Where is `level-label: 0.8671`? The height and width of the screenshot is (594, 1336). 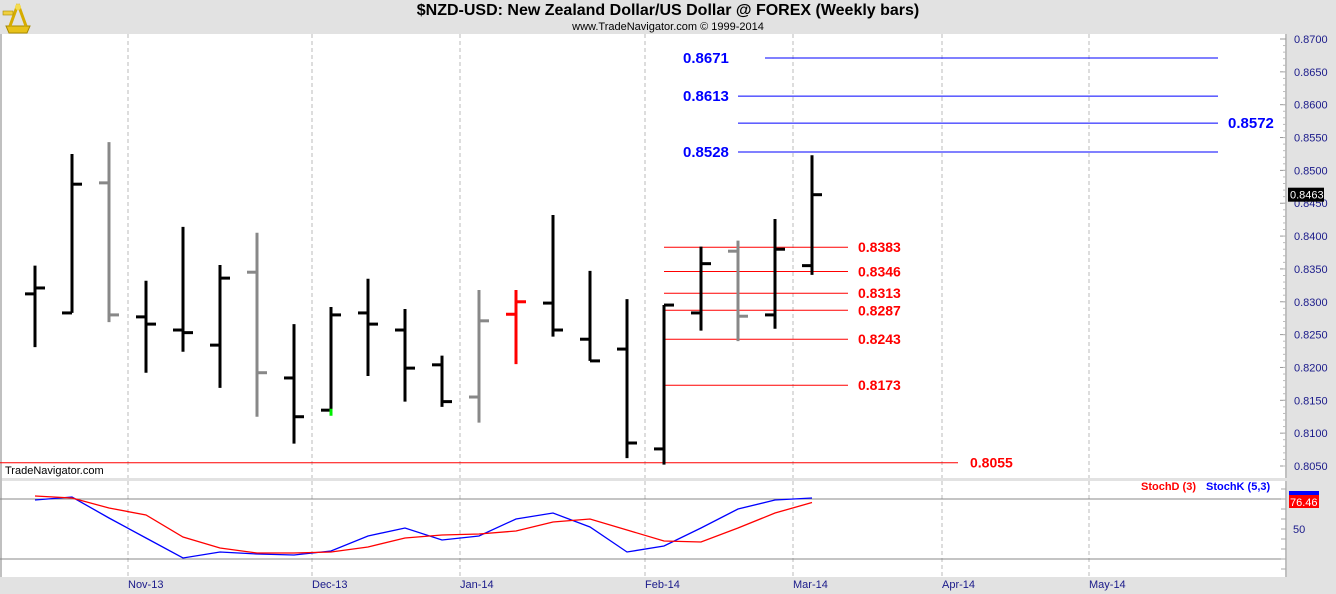
level-label: 0.8671 is located at coordinates (706, 58).